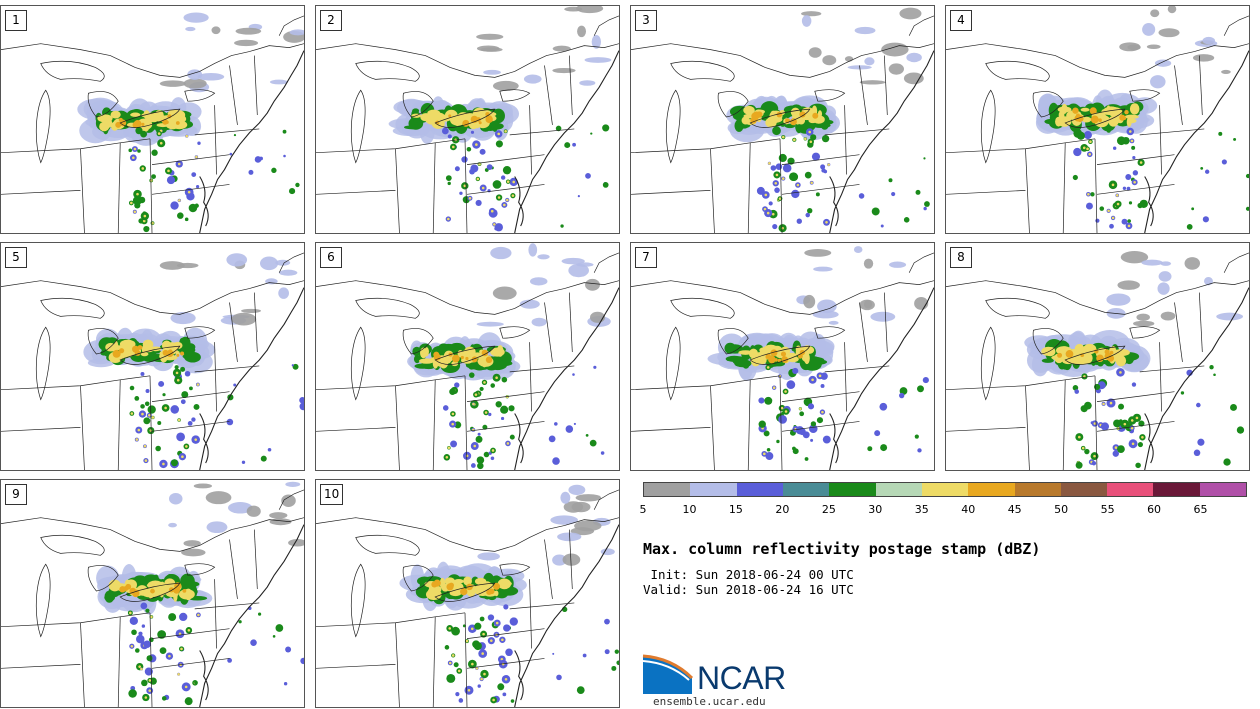 This screenshot has height=709, width=1260. I want to click on ensemble-member-panel: 10, so click(467, 593).